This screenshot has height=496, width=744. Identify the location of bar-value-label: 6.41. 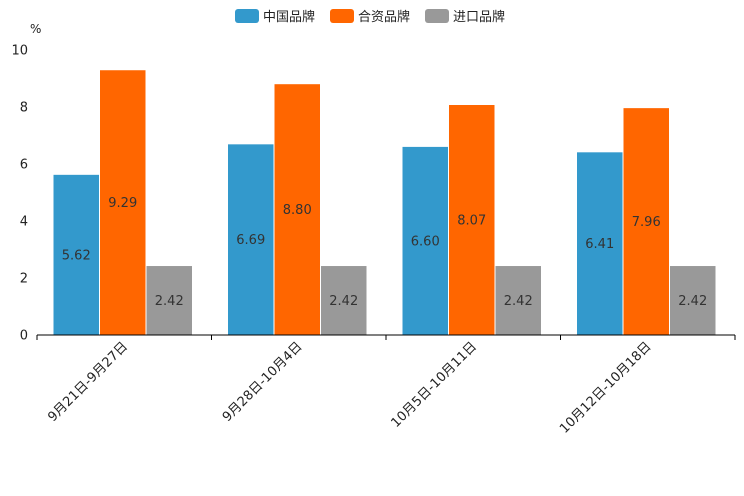
(599, 244).